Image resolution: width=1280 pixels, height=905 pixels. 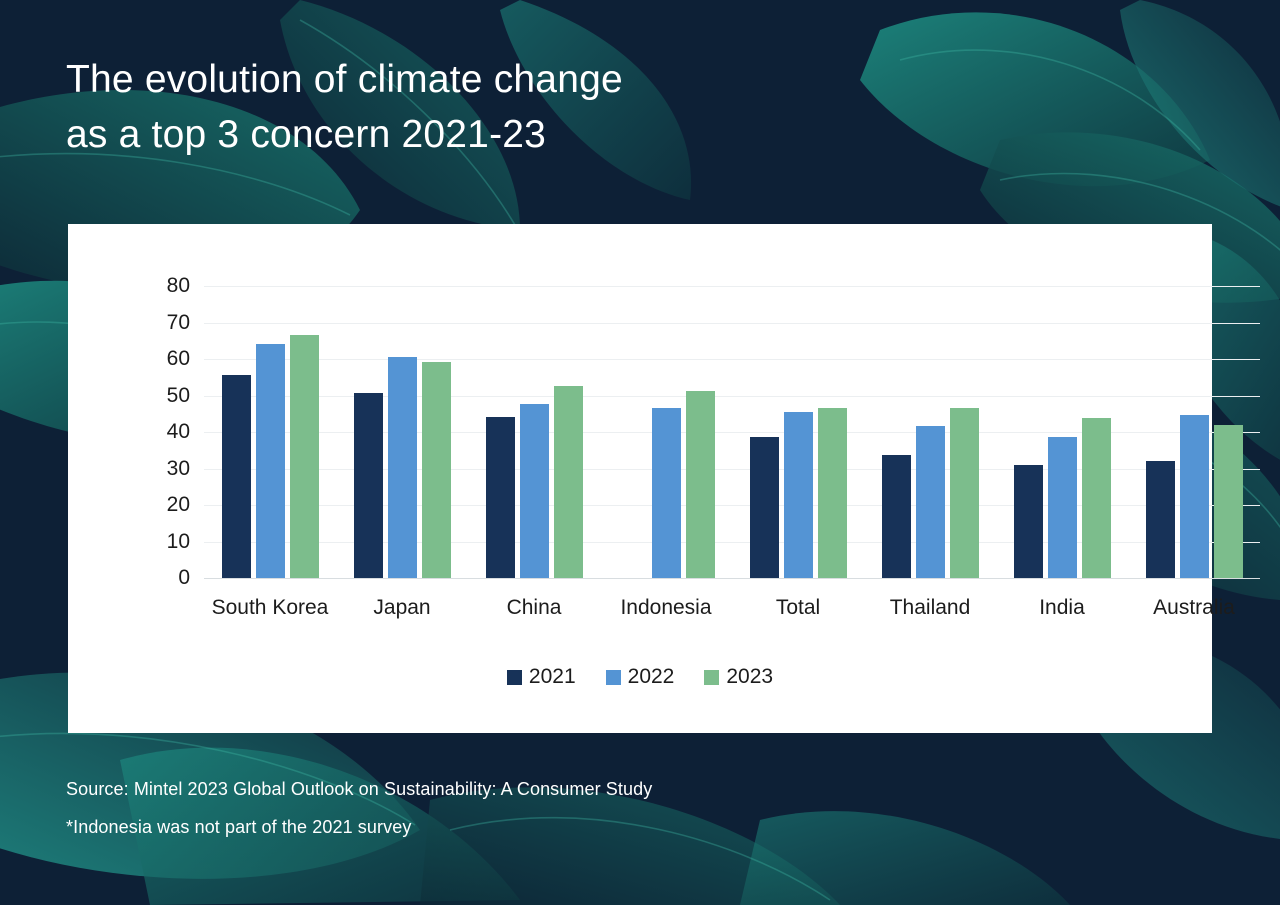 What do you see at coordinates (713, 285) in the screenshot?
I see `gridline: 80` at bounding box center [713, 285].